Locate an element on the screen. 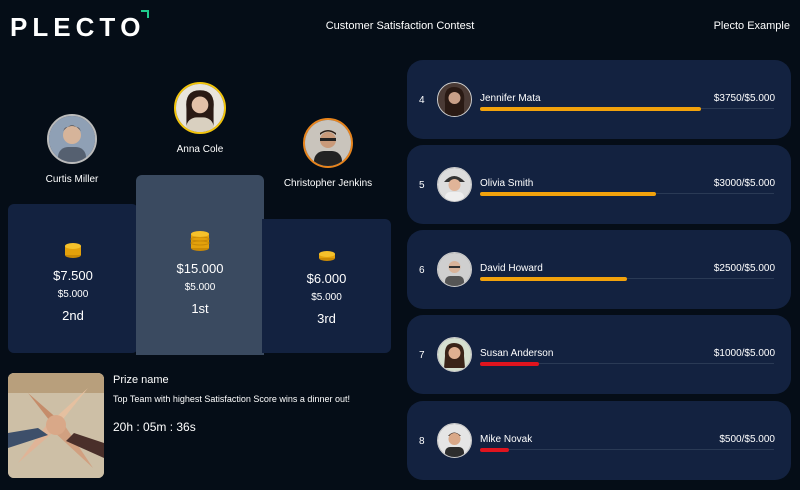  podium-place: 3rd is located at coordinates (326, 318).